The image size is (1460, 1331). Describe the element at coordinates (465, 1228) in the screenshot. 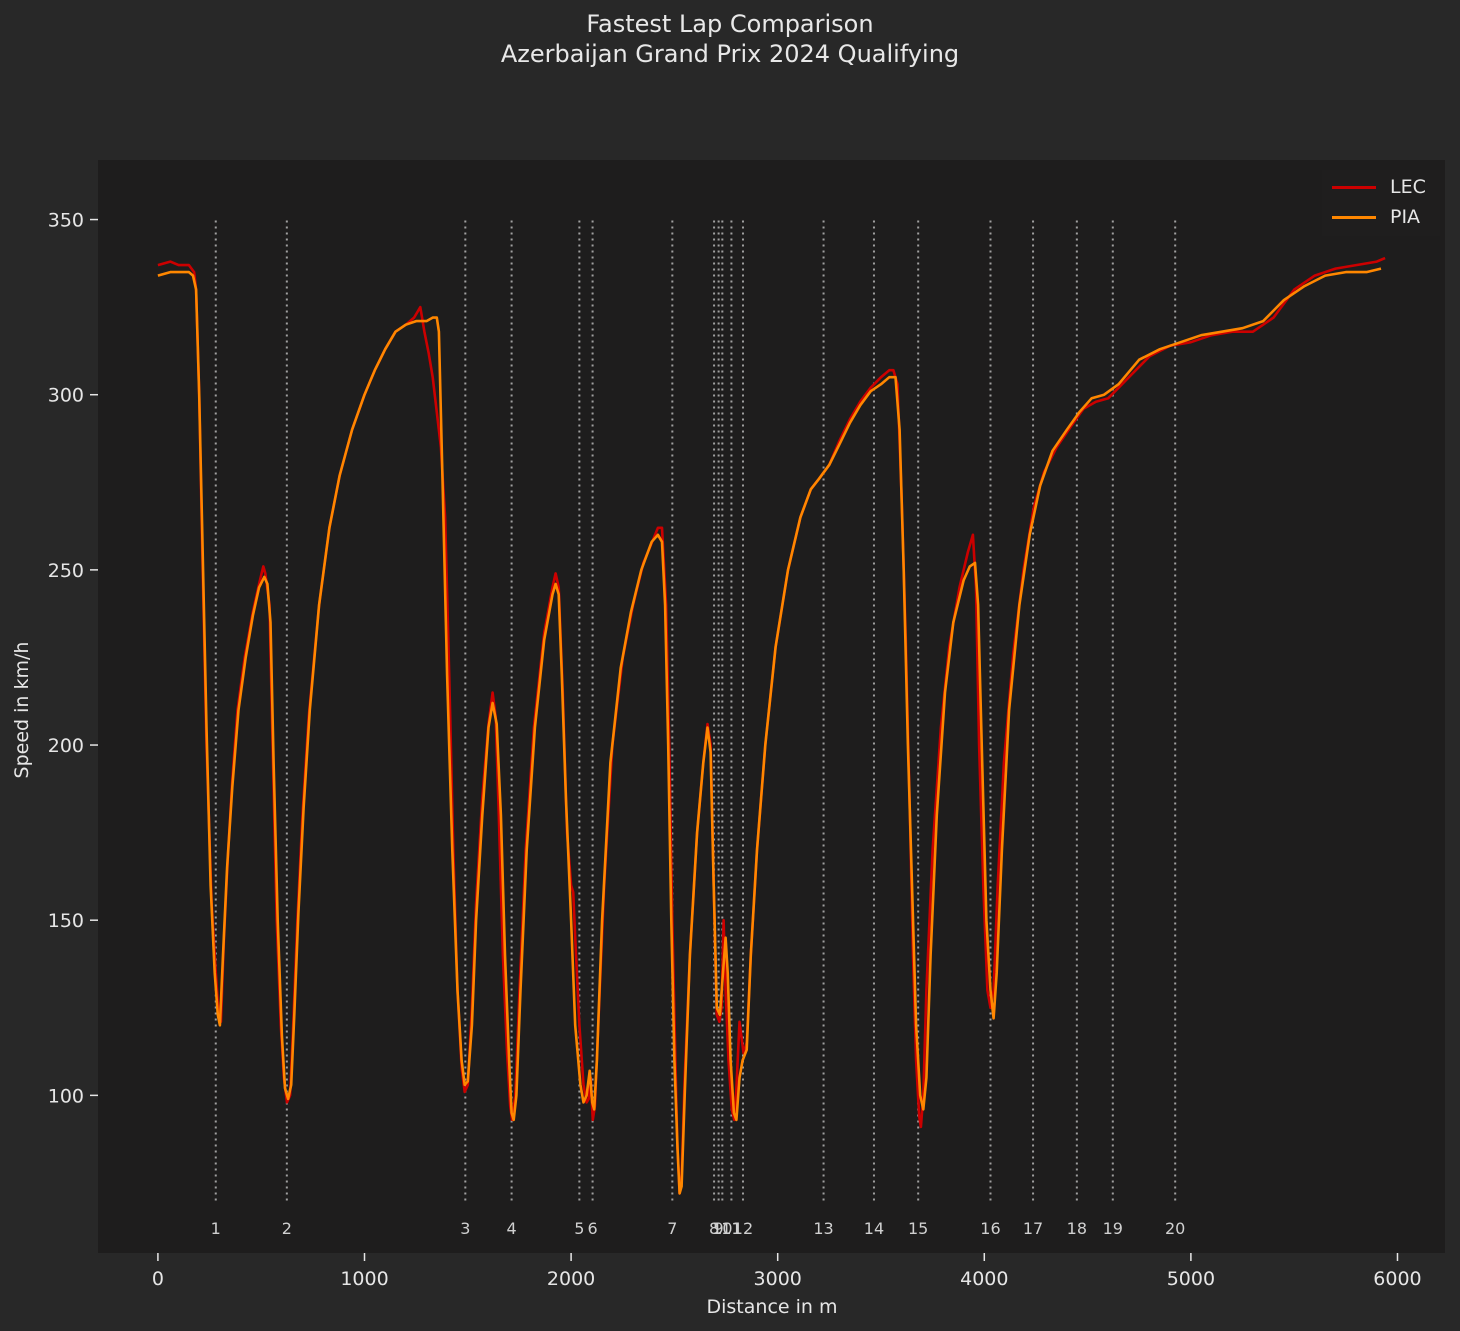

I see `corner-label-3: 3` at that location.